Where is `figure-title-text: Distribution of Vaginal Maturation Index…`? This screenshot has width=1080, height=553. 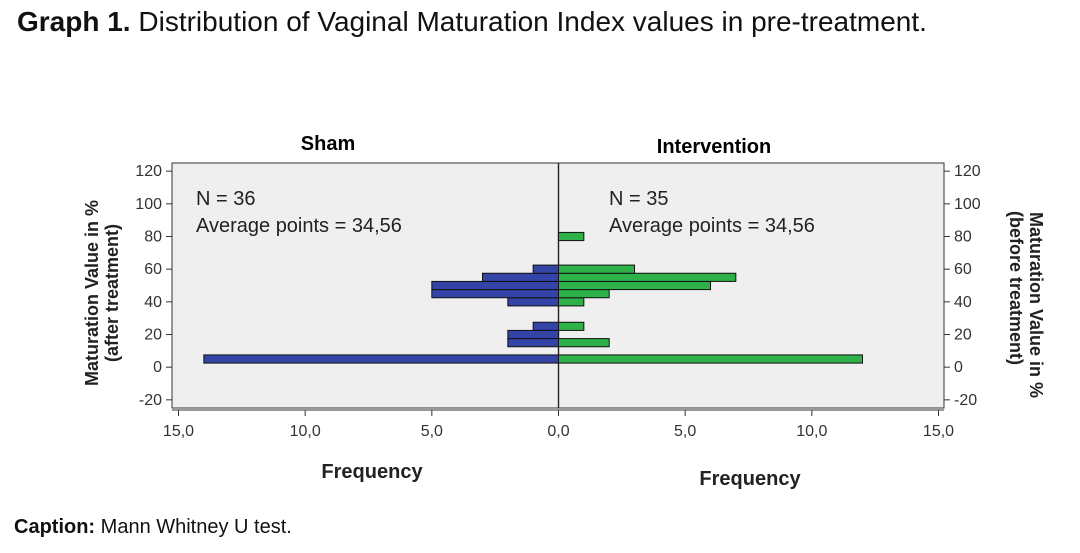 figure-title-text: Distribution of Vaginal Maturation Index… is located at coordinates (532, 21).